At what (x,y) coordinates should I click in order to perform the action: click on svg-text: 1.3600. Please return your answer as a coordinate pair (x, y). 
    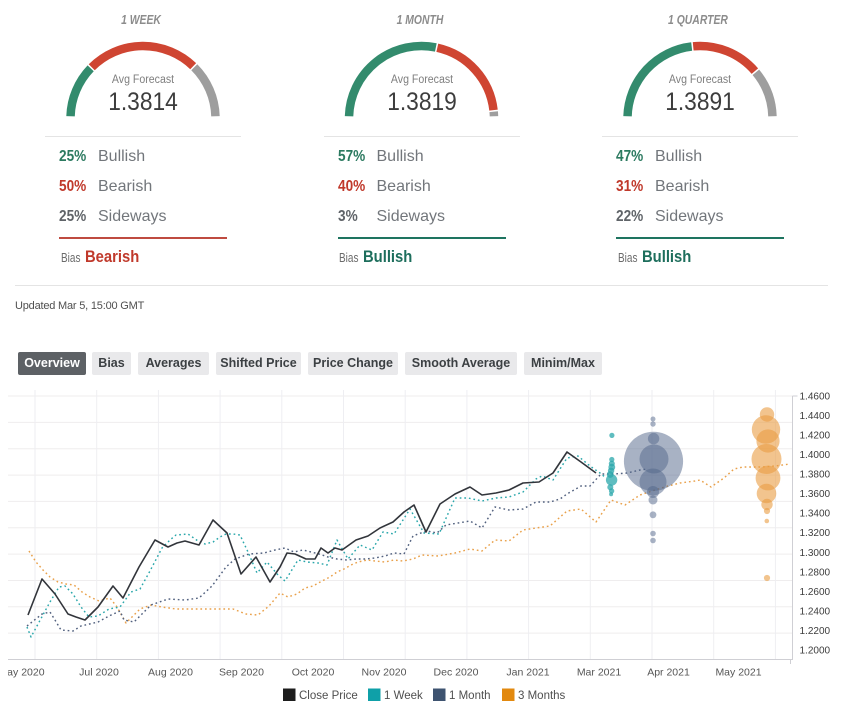
    Looking at the image, I should click on (815, 494).